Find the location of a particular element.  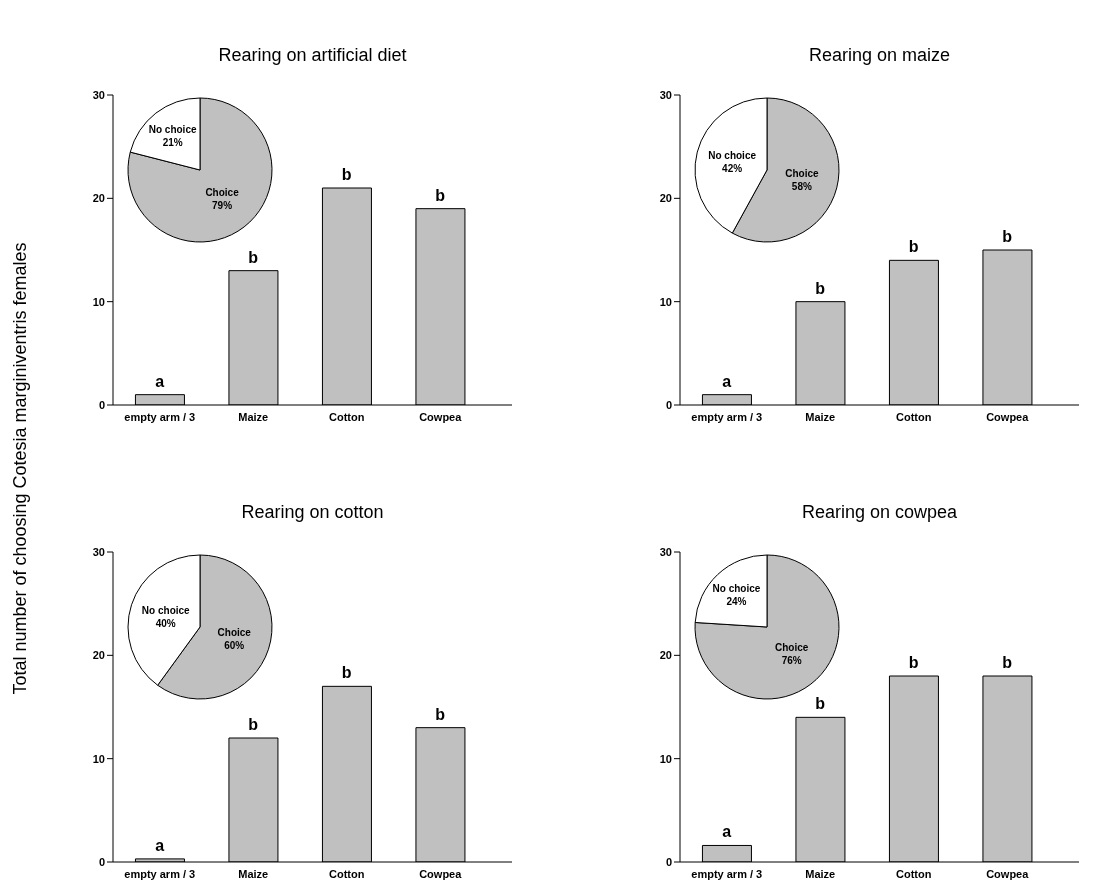

data-label: 76% is located at coordinates (791, 661).